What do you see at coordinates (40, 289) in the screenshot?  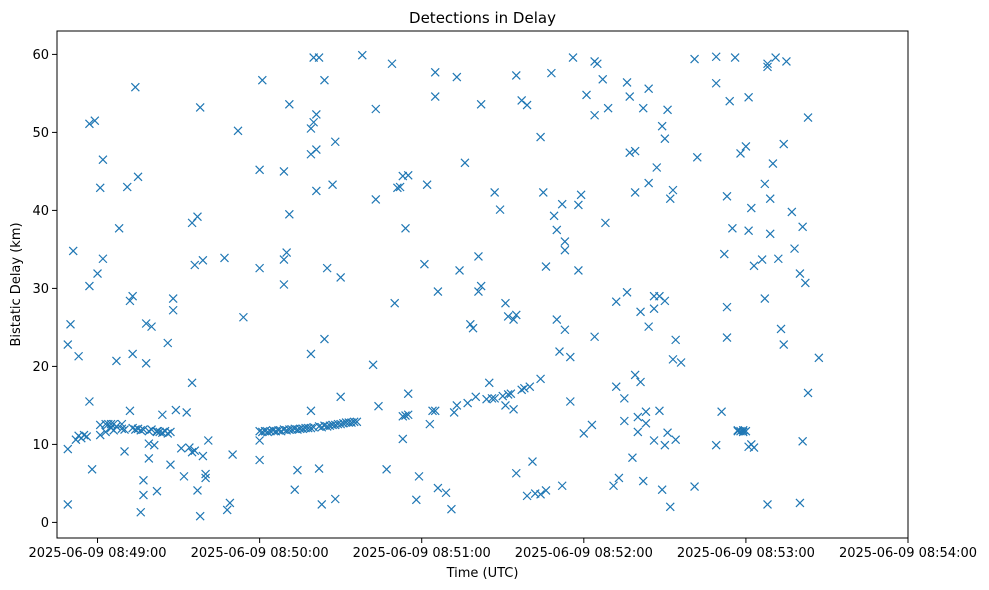 I see `y-tick-label: 30` at bounding box center [40, 289].